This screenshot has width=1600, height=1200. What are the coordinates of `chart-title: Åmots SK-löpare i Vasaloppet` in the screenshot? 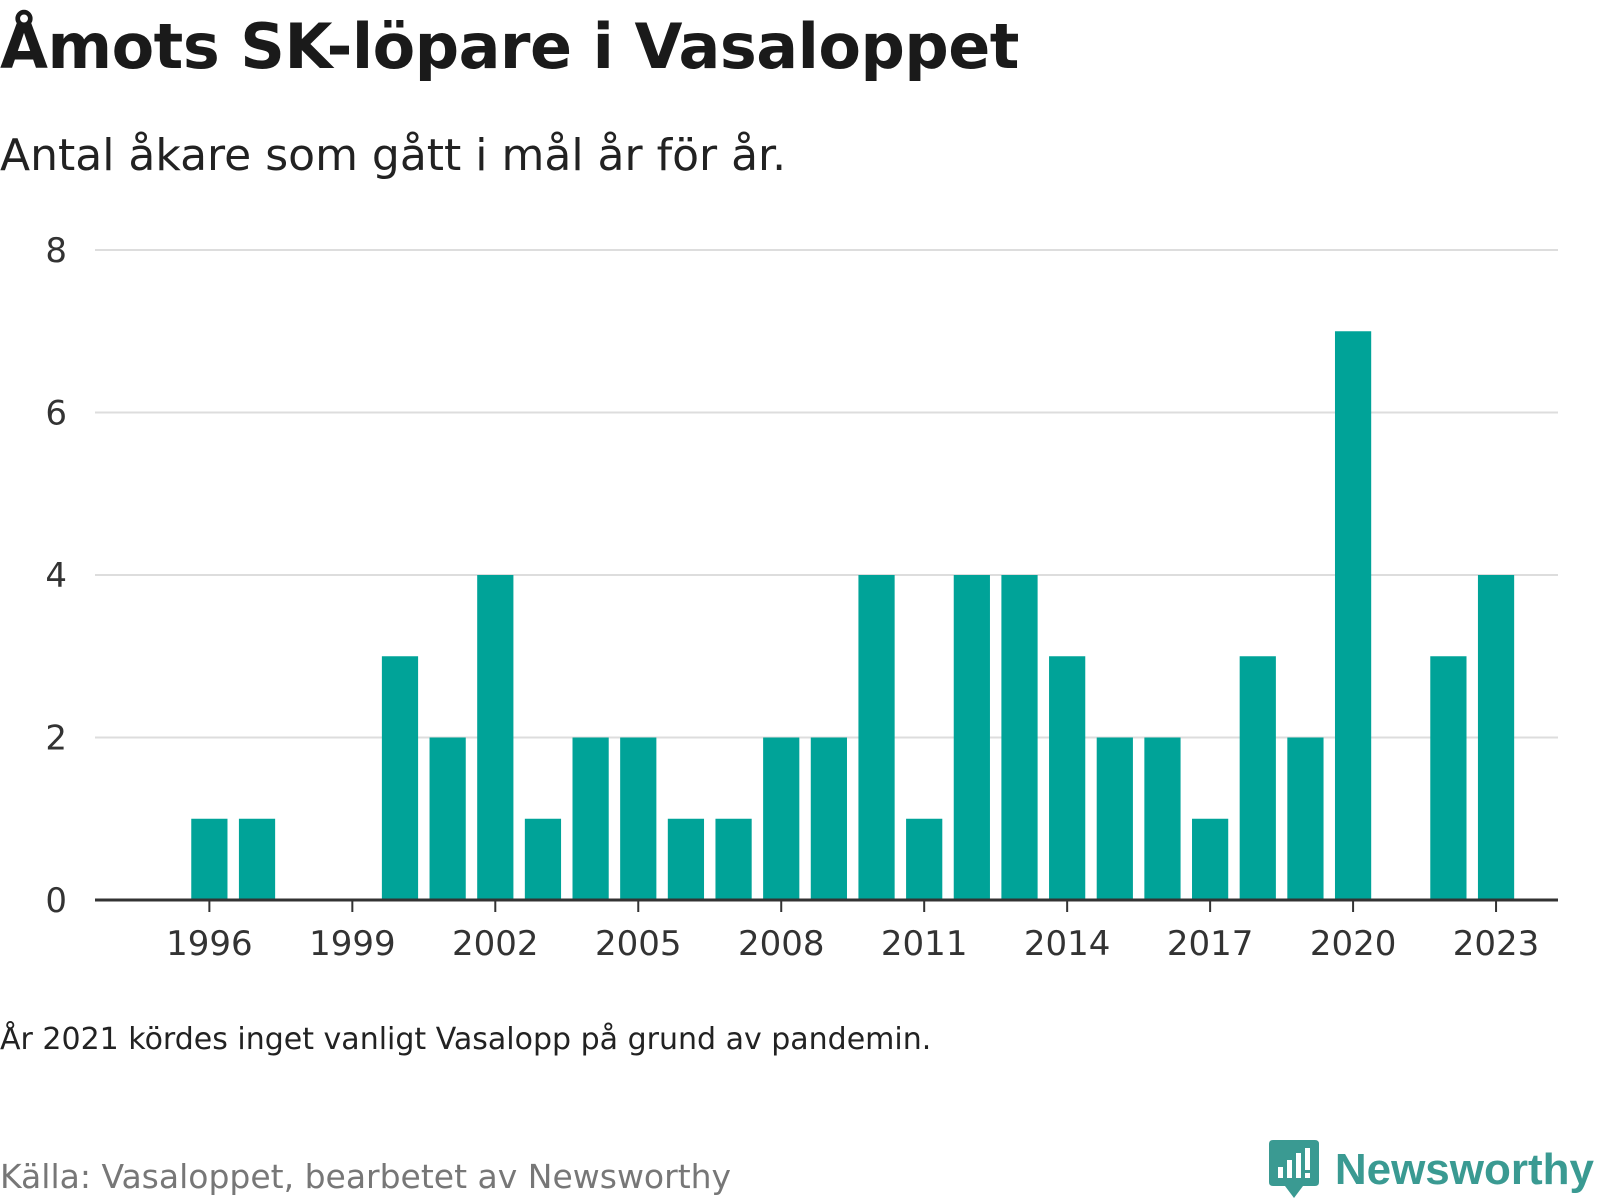 It's located at (509, 46).